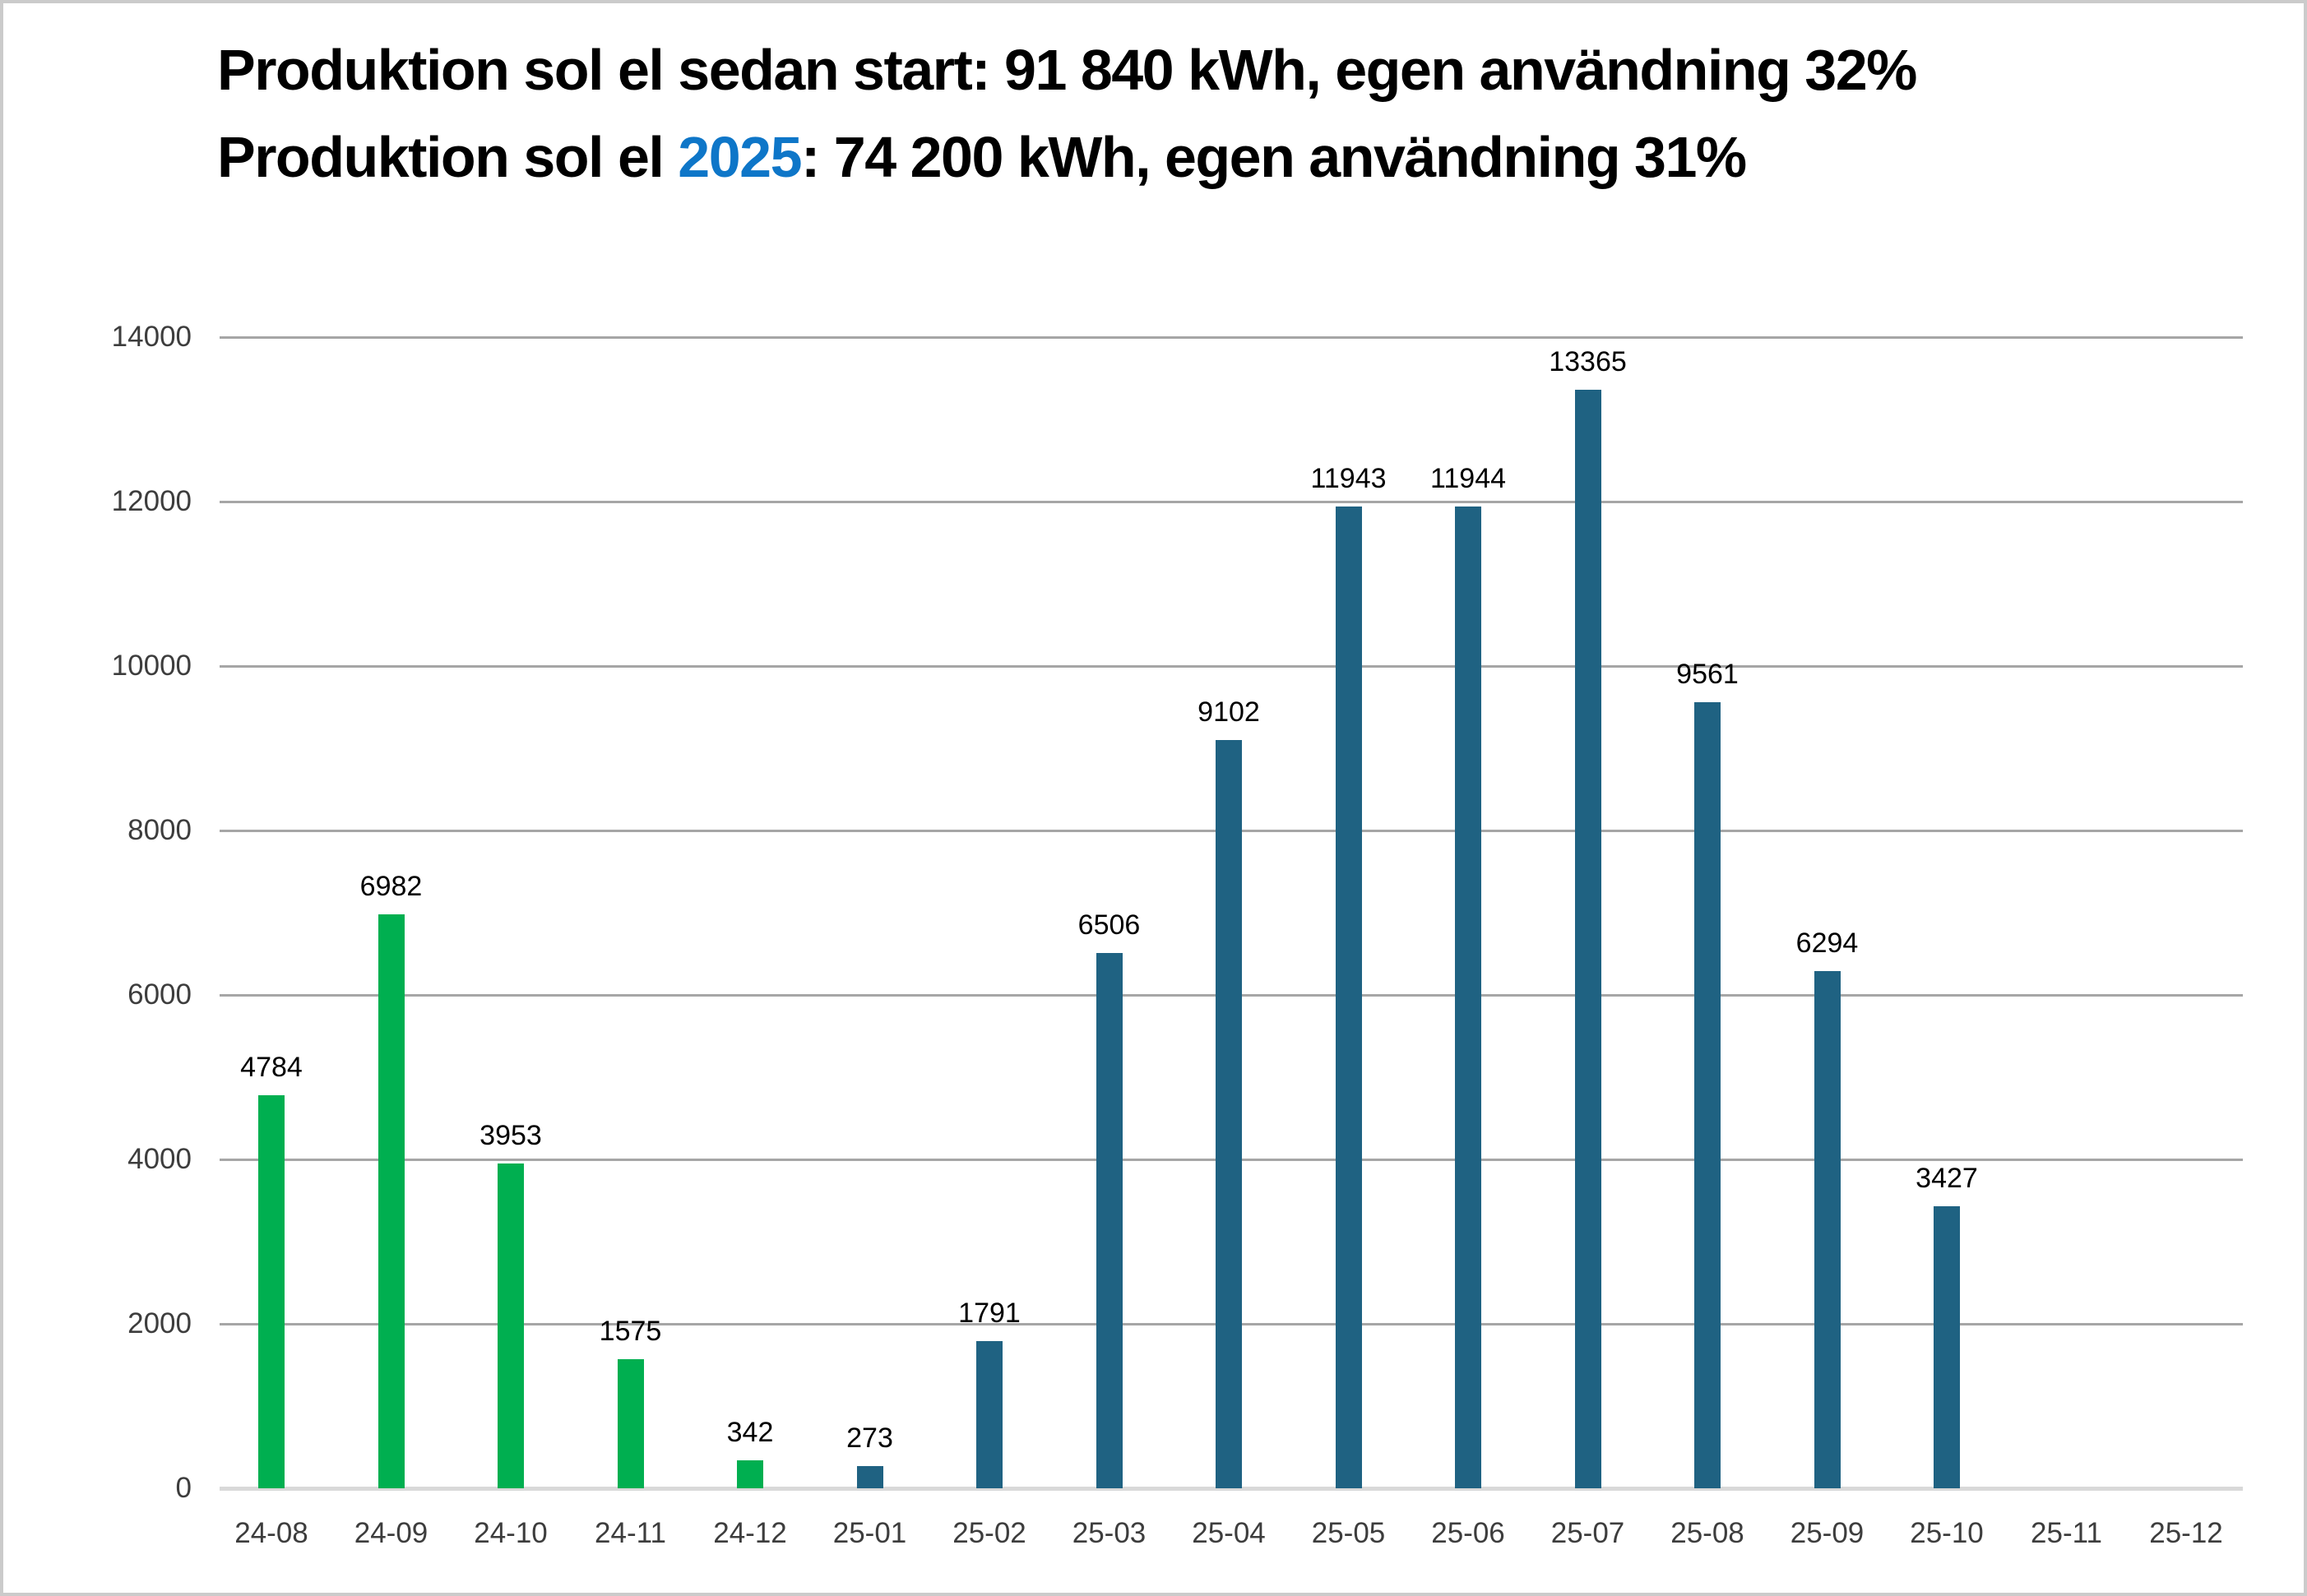  Describe the element at coordinates (1109, 925) in the screenshot. I see `bar-value-label: 6506` at that location.